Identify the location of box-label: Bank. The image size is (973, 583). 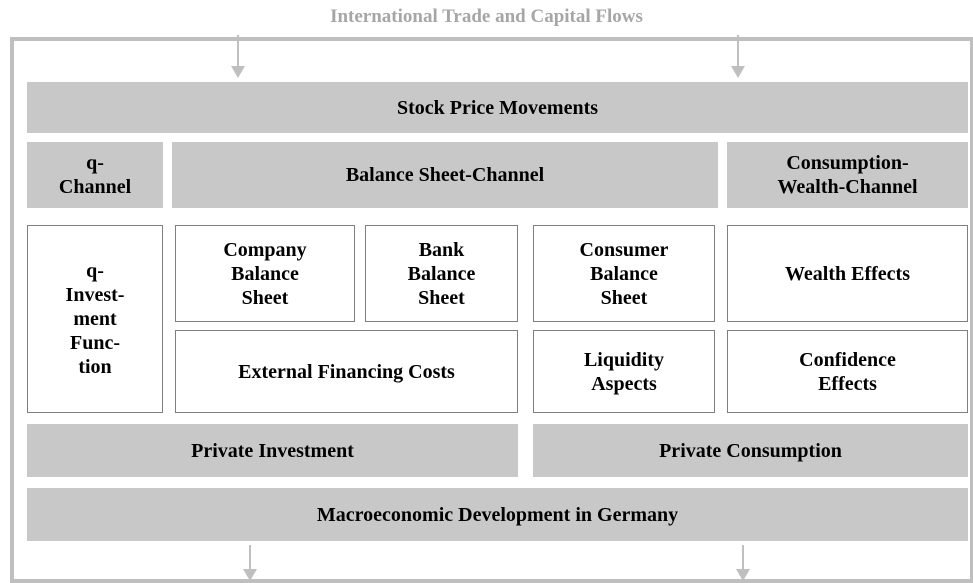
(441, 249).